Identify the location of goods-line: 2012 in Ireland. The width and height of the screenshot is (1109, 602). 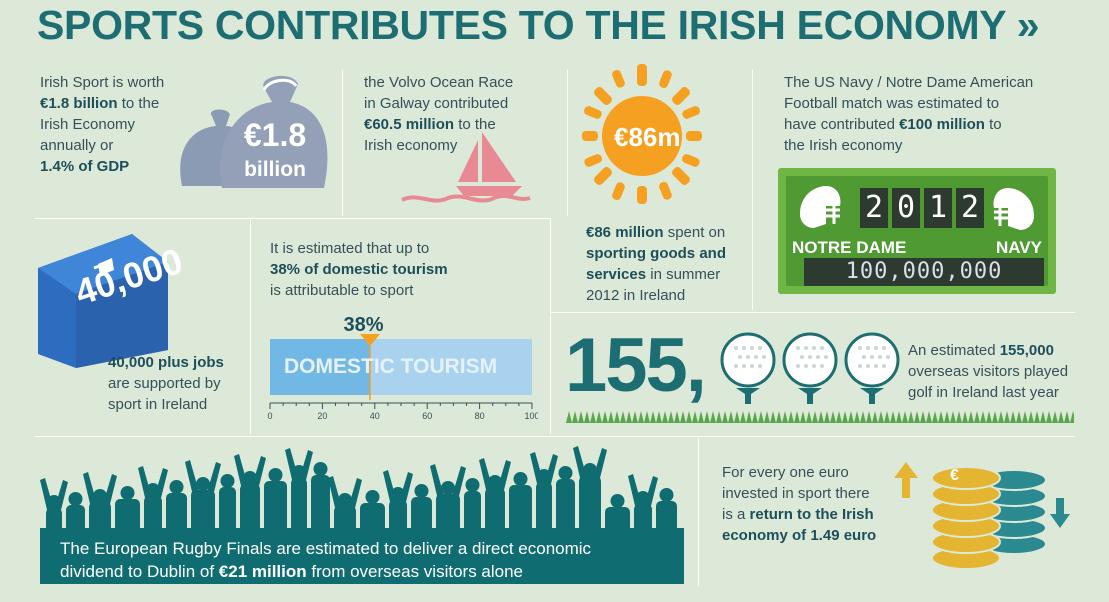
(636, 295).